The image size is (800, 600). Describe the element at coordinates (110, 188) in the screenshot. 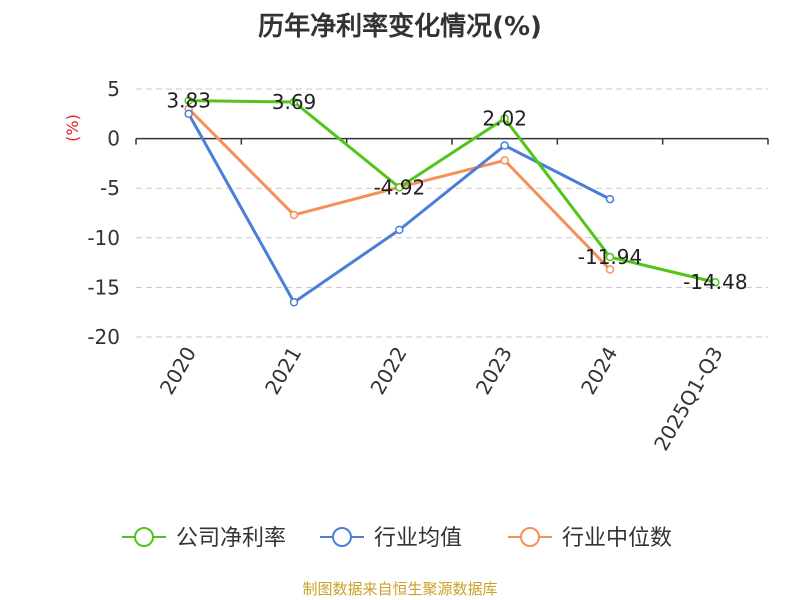

I see `y-tick-label: -5` at that location.